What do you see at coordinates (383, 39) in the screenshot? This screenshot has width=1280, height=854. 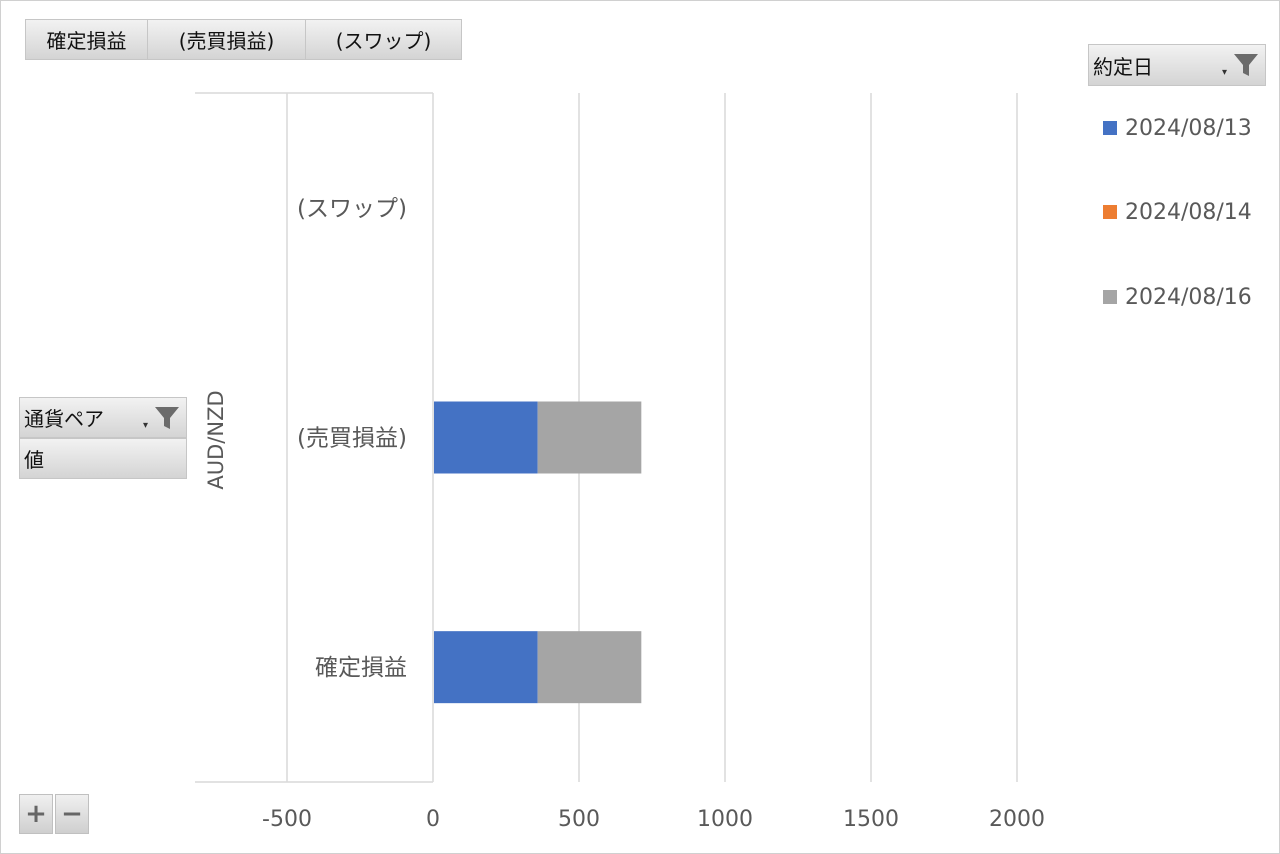 I see `value-field-button-swap: (スワップ)` at bounding box center [383, 39].